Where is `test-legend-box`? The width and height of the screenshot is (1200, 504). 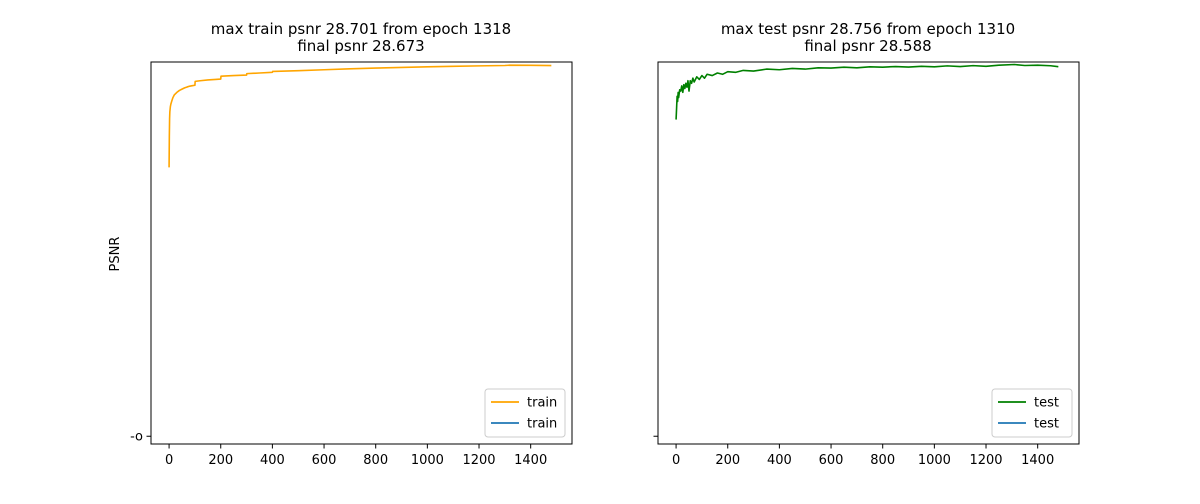
test-legend-box is located at coordinates (1032, 413).